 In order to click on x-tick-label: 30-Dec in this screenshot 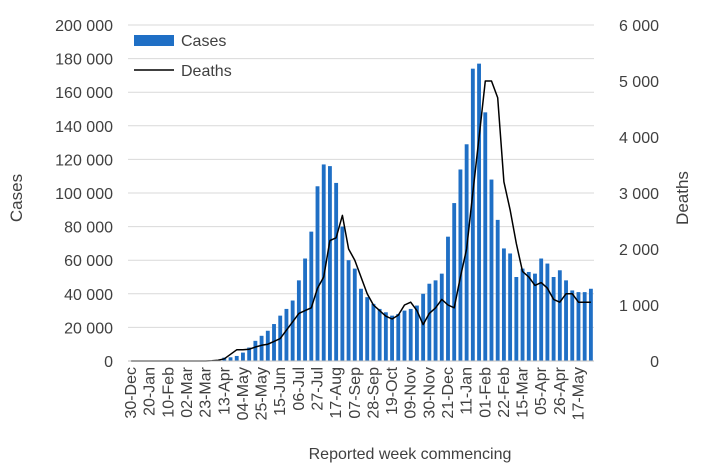, I will do `click(131, 393)`.